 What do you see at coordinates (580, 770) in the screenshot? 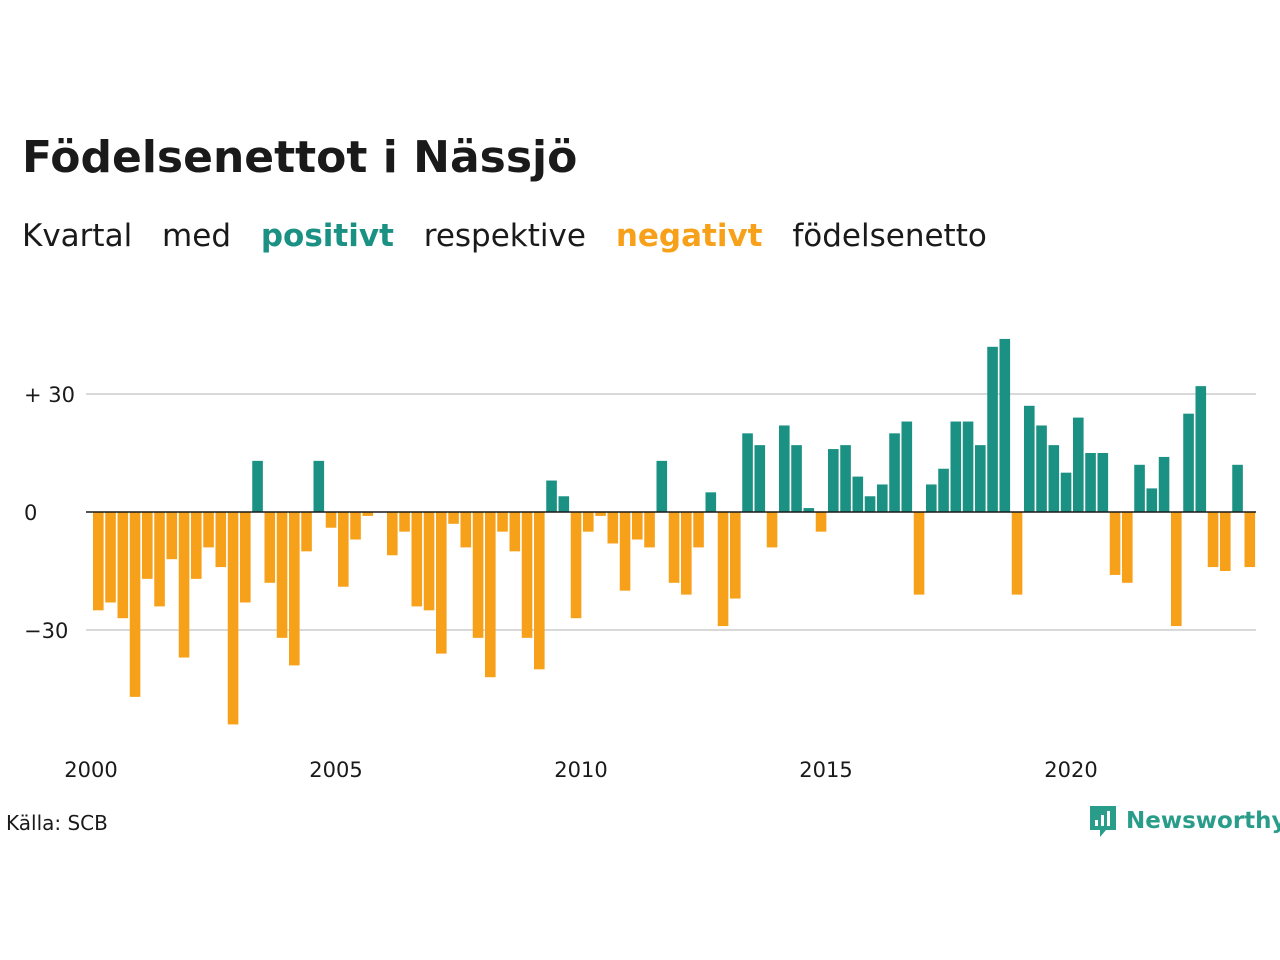
I see `x-tick-label: 2010` at bounding box center [580, 770].